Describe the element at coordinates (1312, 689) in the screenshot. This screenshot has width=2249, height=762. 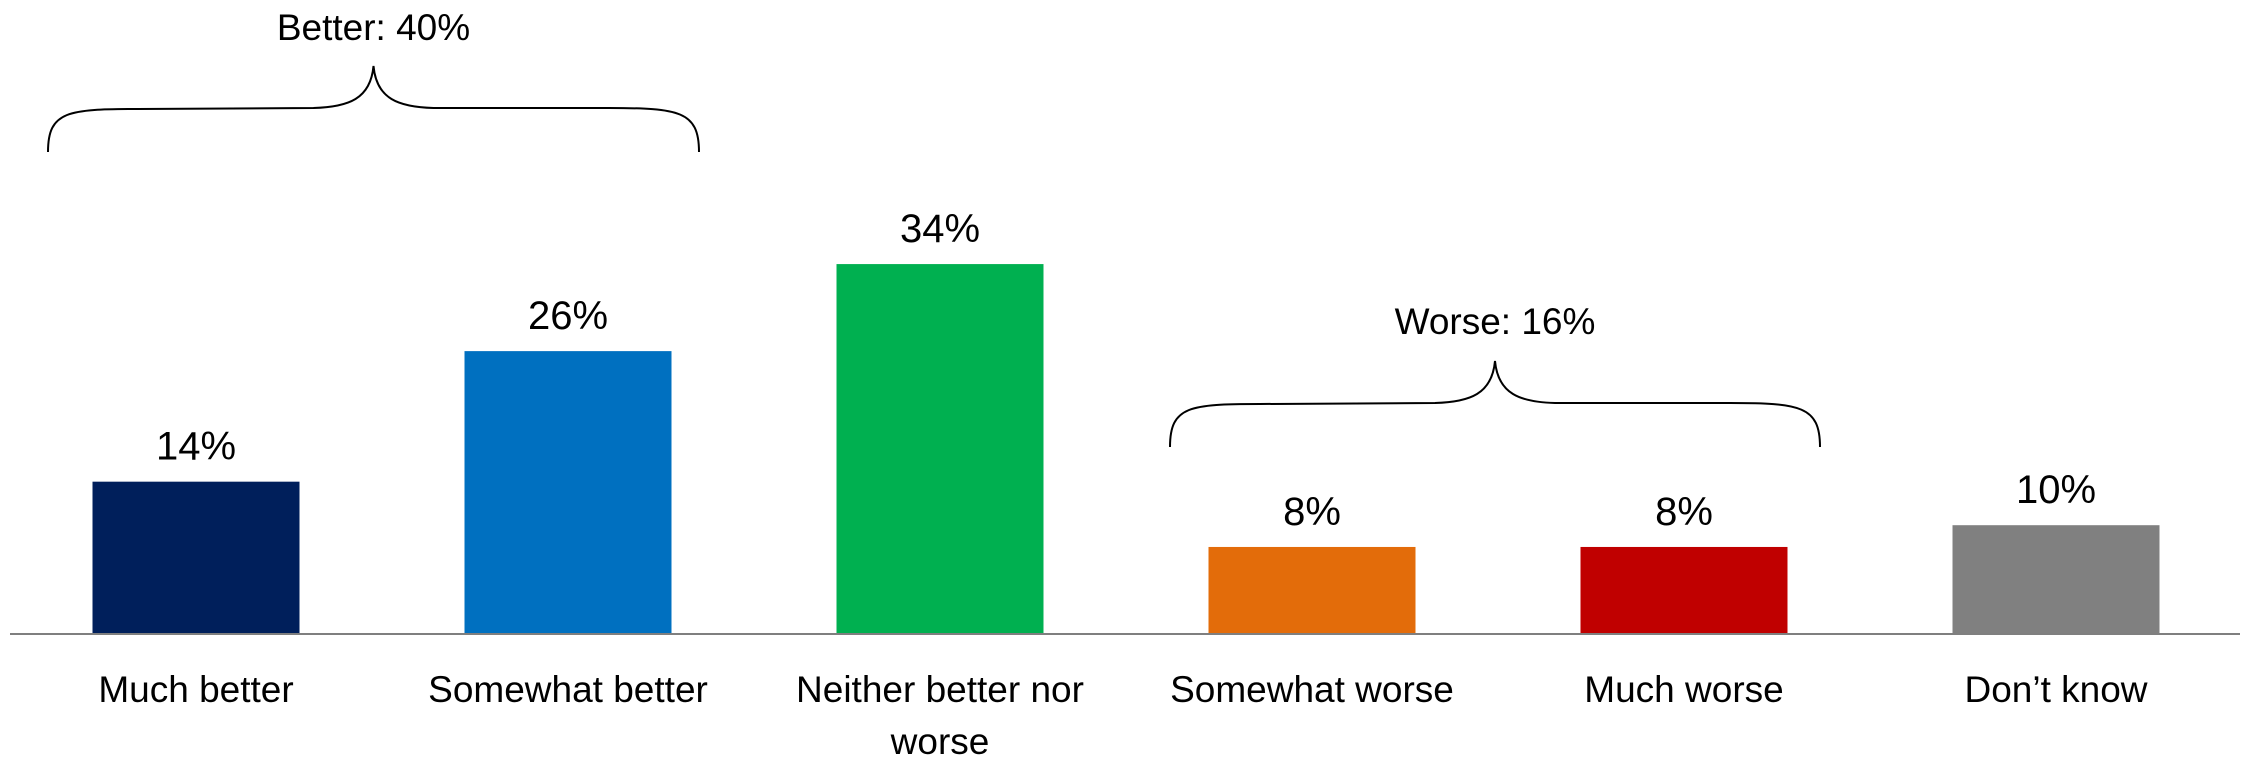
I see `category-label-somewhat-worse: Somewhat worse` at that location.